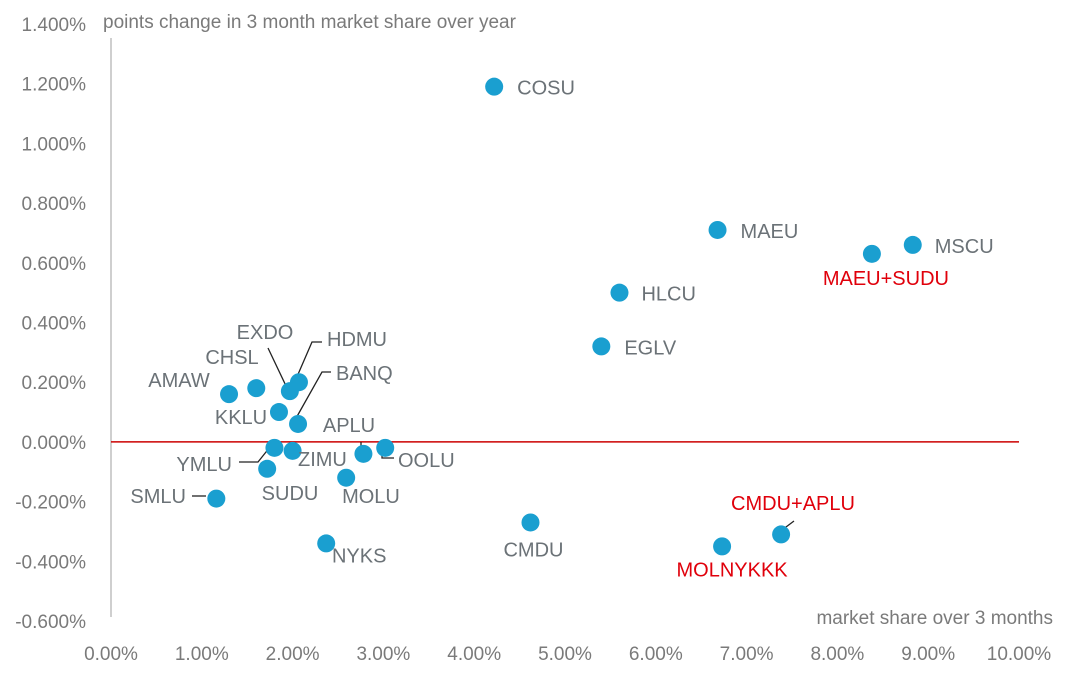 The width and height of the screenshot is (1077, 677). I want to click on x-tick-label: 8.00%, so click(837, 654).